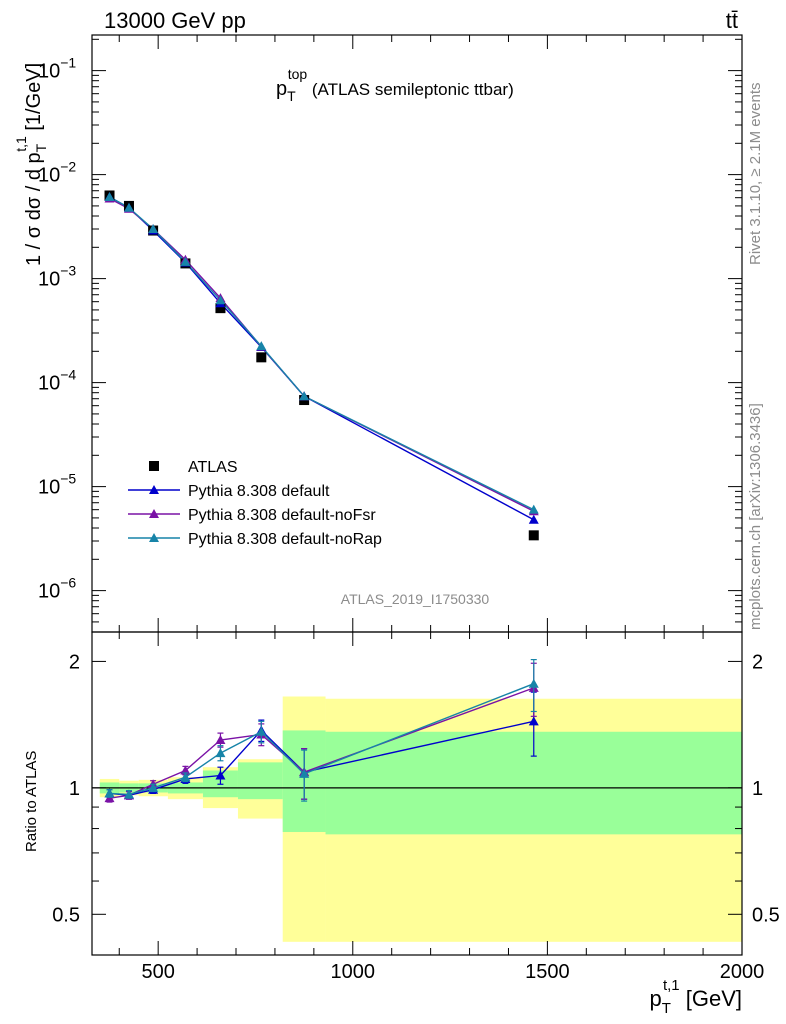 The width and height of the screenshot is (786, 1024). What do you see at coordinates (74, 789) in the screenshot?
I see `ratio-y-tick-label: 1` at bounding box center [74, 789].